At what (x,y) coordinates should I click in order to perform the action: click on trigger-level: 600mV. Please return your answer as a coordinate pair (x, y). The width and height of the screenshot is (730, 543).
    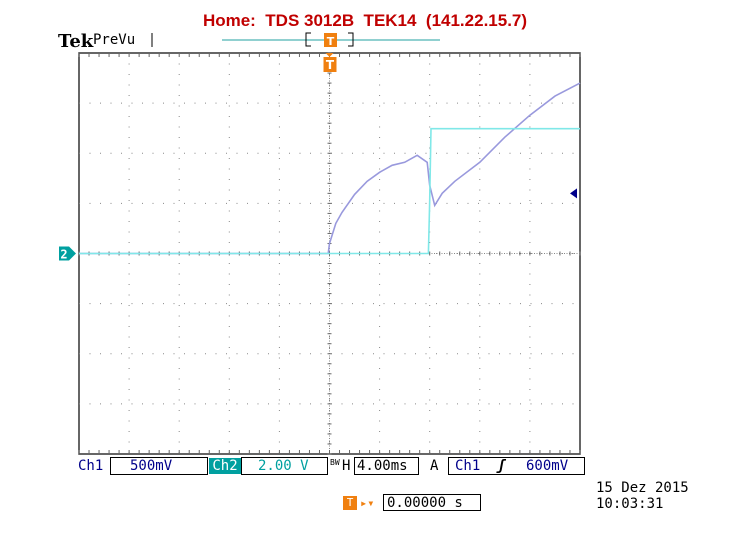
    Looking at the image, I should click on (547, 466).